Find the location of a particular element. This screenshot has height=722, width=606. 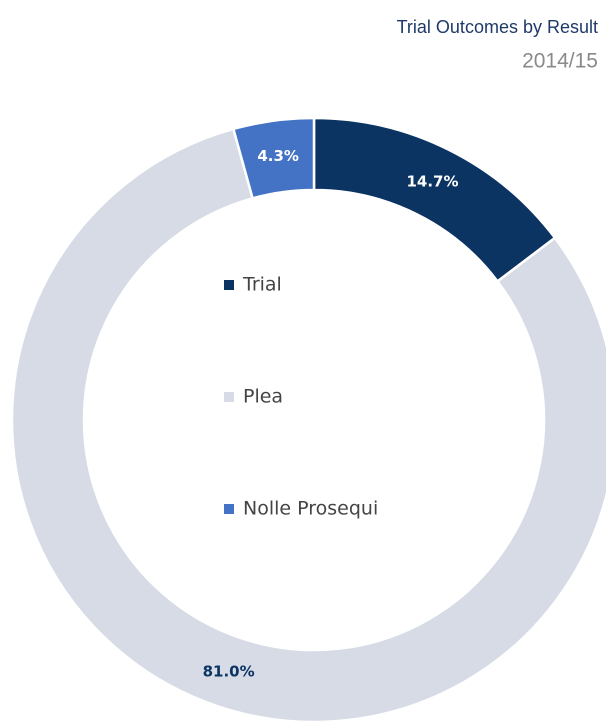

legend-label: Plea is located at coordinates (263, 397).